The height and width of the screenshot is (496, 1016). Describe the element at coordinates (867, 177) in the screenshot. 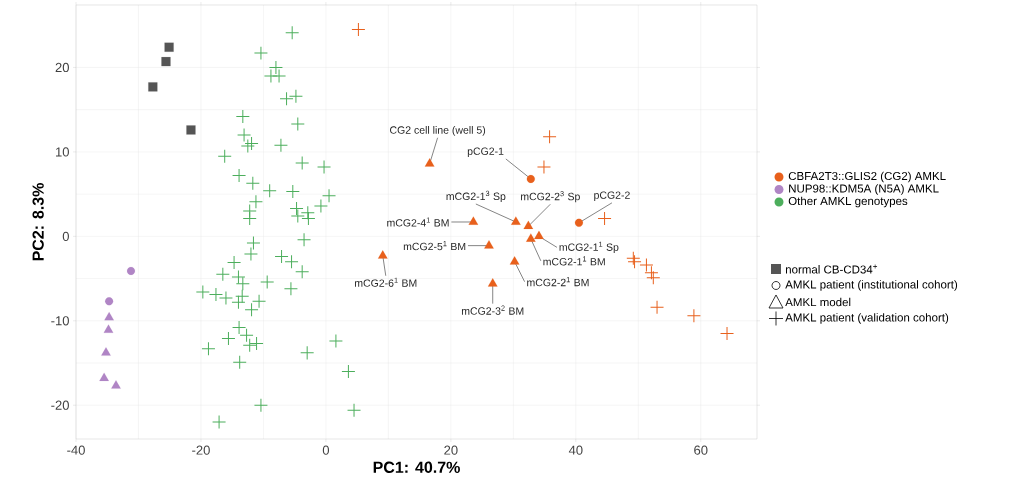

I see `legend-label: CBFA2T3::GLIS2 (CG2) AMKL` at that location.